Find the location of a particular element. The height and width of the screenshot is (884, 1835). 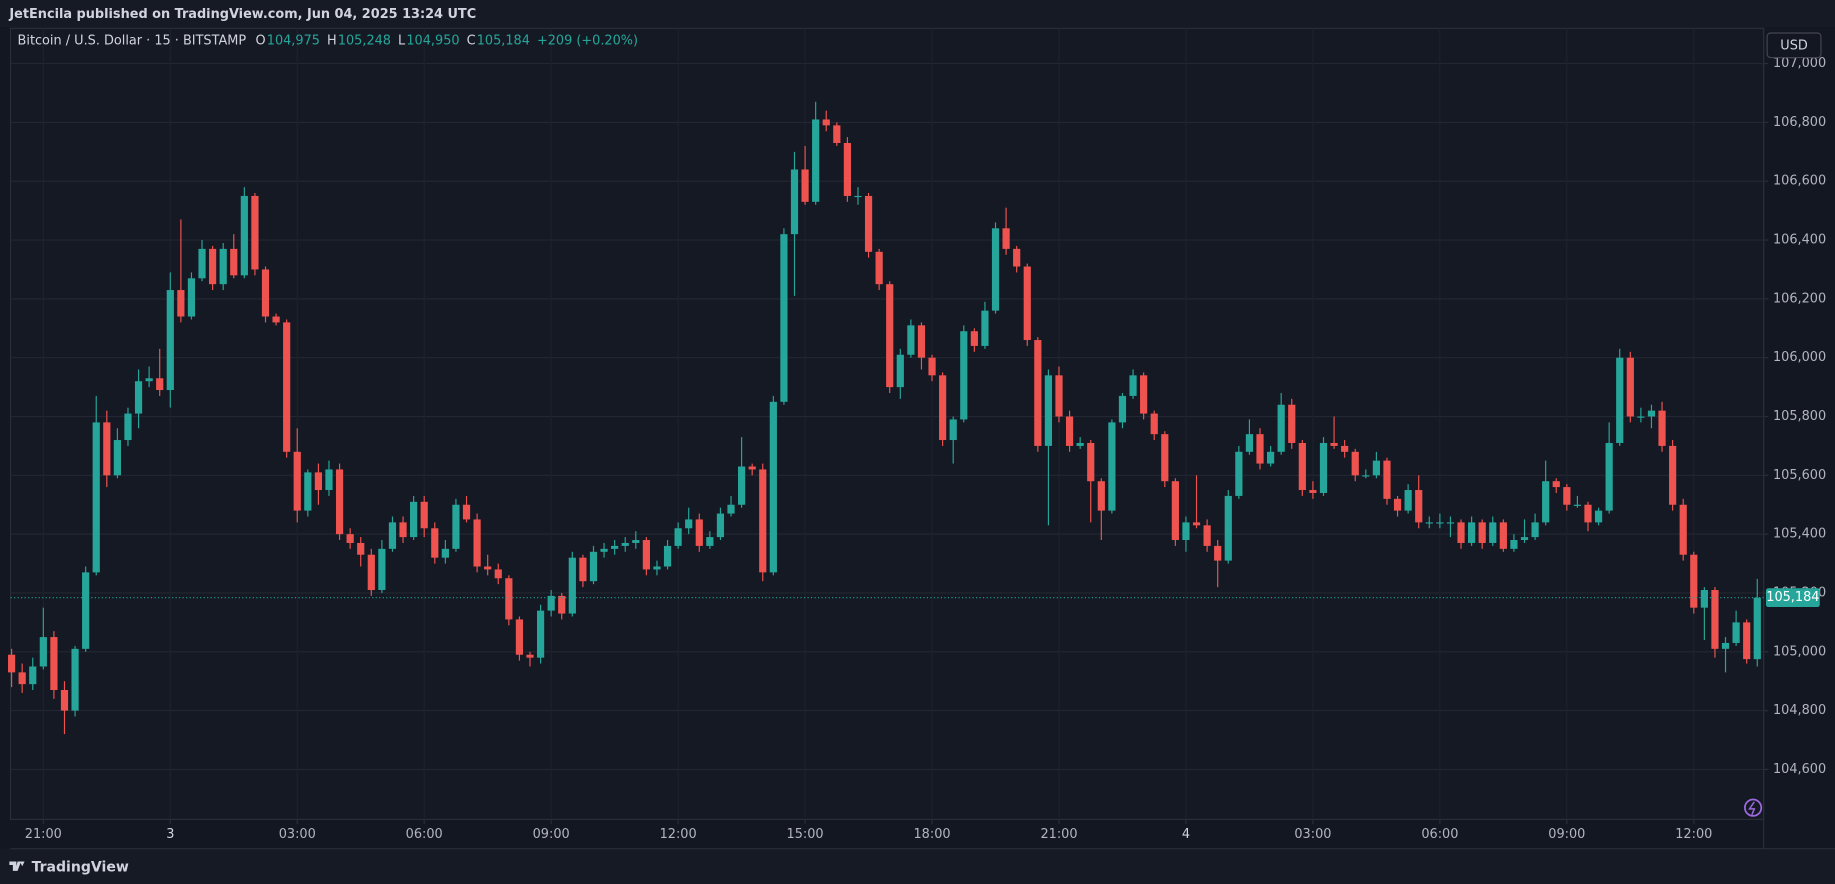

y-tick-label: 105,000 is located at coordinates (1799, 651).